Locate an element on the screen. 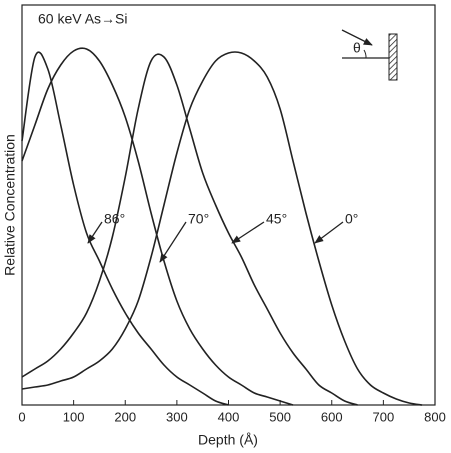 This screenshot has height=453, width=451. x-tick-label: 600 is located at coordinates (332, 416).